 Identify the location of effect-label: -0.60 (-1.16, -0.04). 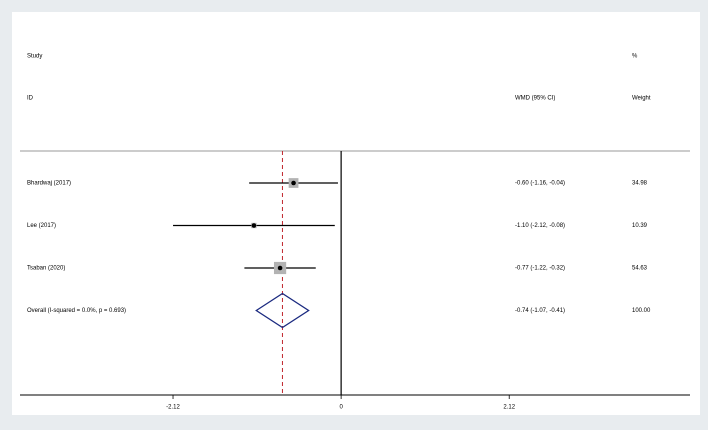
(540, 184).